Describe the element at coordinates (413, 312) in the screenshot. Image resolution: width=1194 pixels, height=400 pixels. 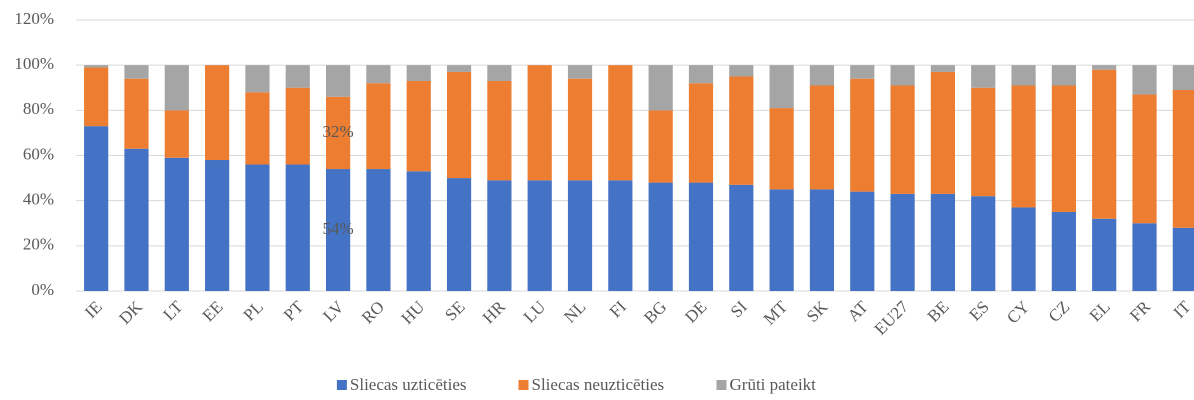
I see `x-tick-label: HU` at that location.